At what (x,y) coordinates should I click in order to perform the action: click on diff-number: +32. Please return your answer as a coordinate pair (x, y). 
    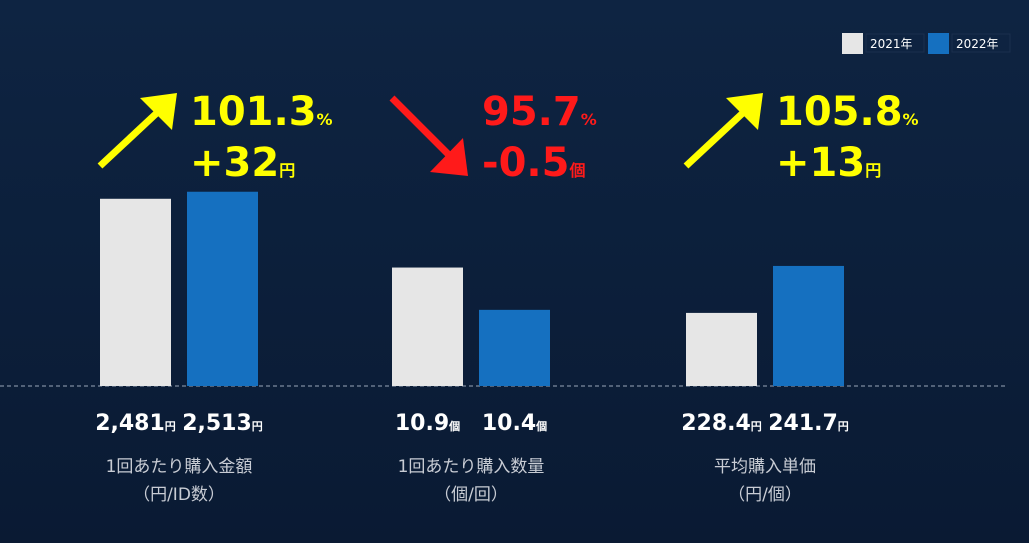
    Looking at the image, I should click on (234, 163).